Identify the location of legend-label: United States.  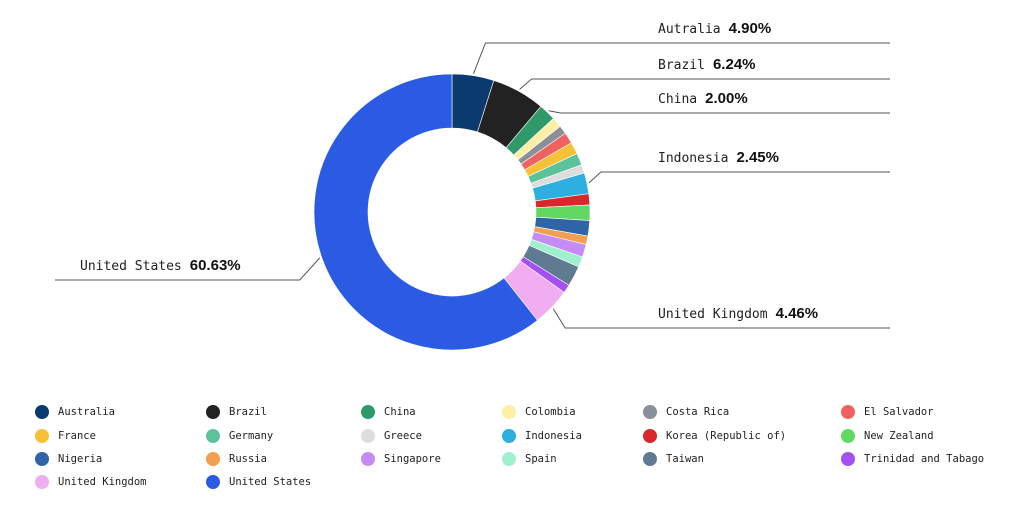
(270, 482).